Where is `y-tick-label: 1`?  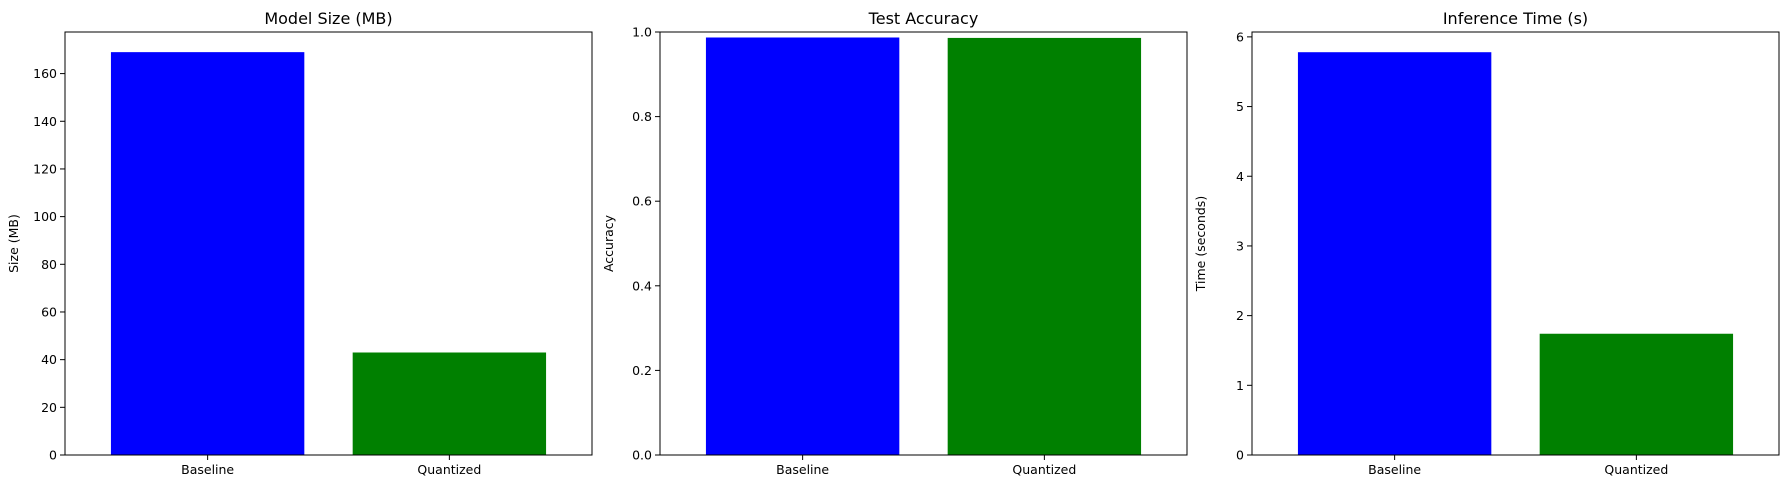 y-tick-label: 1 is located at coordinates (1240, 385).